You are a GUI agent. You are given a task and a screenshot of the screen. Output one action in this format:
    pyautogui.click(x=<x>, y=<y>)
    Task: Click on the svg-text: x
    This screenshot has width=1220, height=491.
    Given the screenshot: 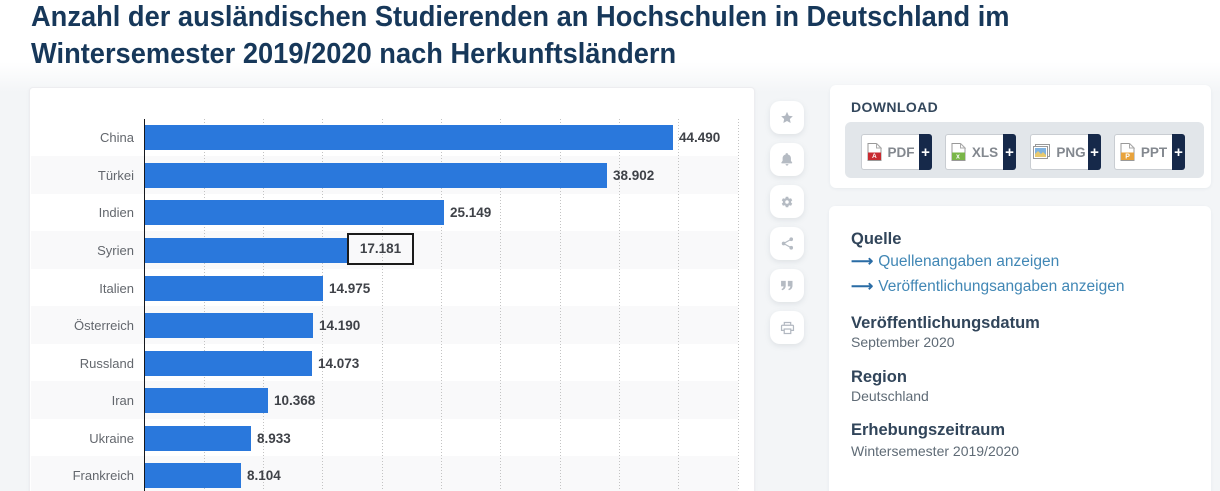 What is the action you would take?
    pyautogui.click(x=958, y=157)
    